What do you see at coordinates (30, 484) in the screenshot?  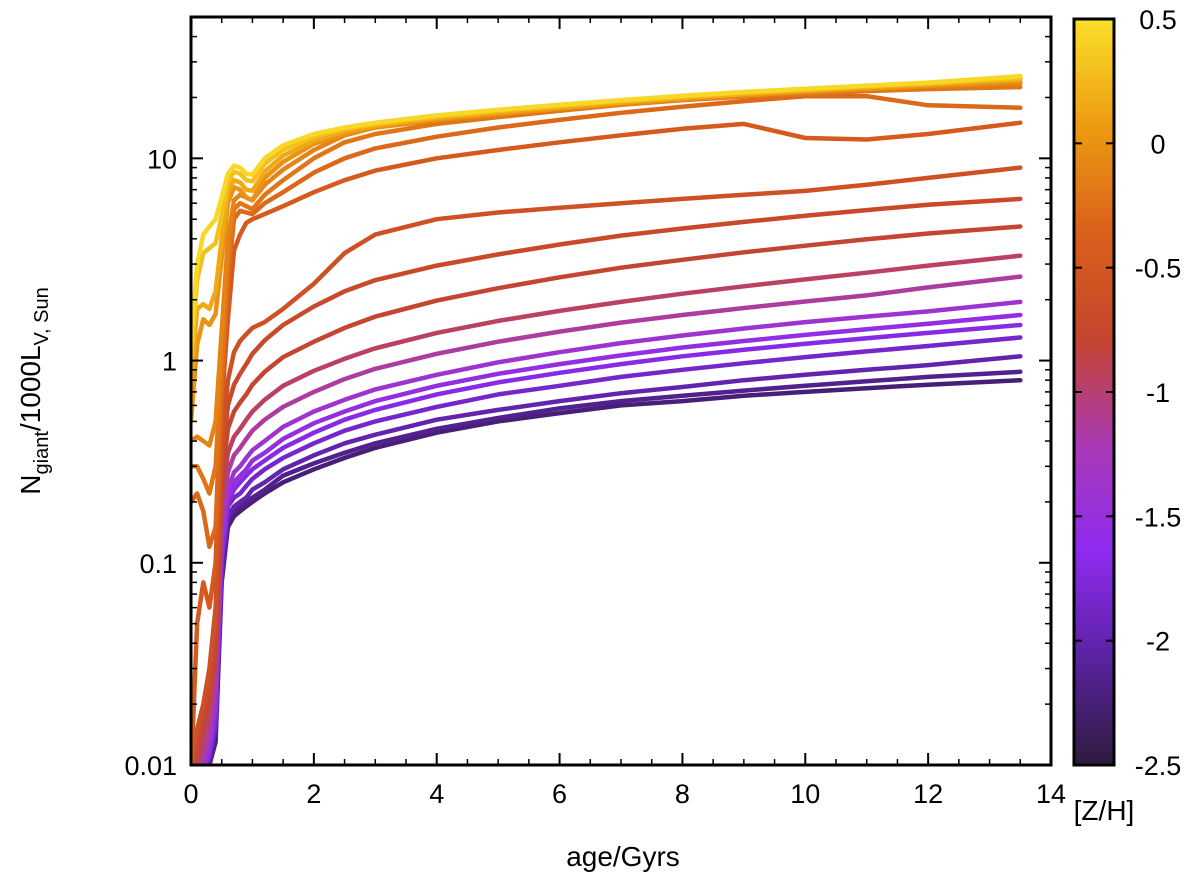 I see `y-axis-title-main: N` at bounding box center [30, 484].